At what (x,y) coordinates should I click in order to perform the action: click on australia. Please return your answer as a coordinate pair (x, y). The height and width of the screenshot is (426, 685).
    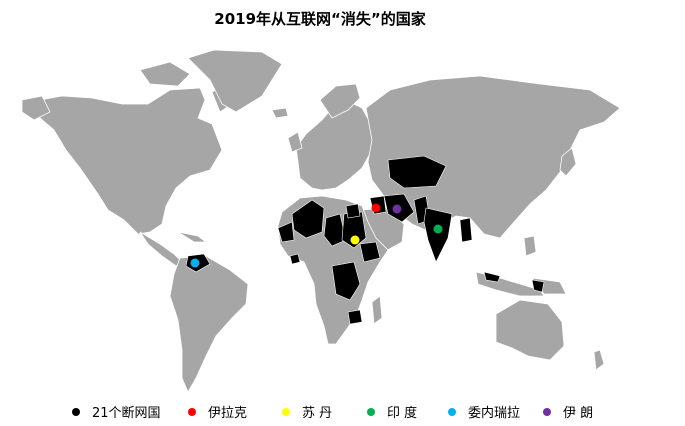
    Looking at the image, I should click on (530, 330).